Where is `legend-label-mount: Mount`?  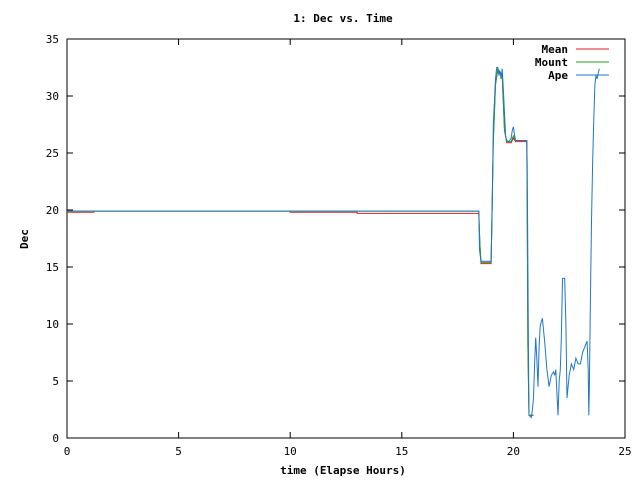 legend-label-mount: Mount is located at coordinates (551, 62).